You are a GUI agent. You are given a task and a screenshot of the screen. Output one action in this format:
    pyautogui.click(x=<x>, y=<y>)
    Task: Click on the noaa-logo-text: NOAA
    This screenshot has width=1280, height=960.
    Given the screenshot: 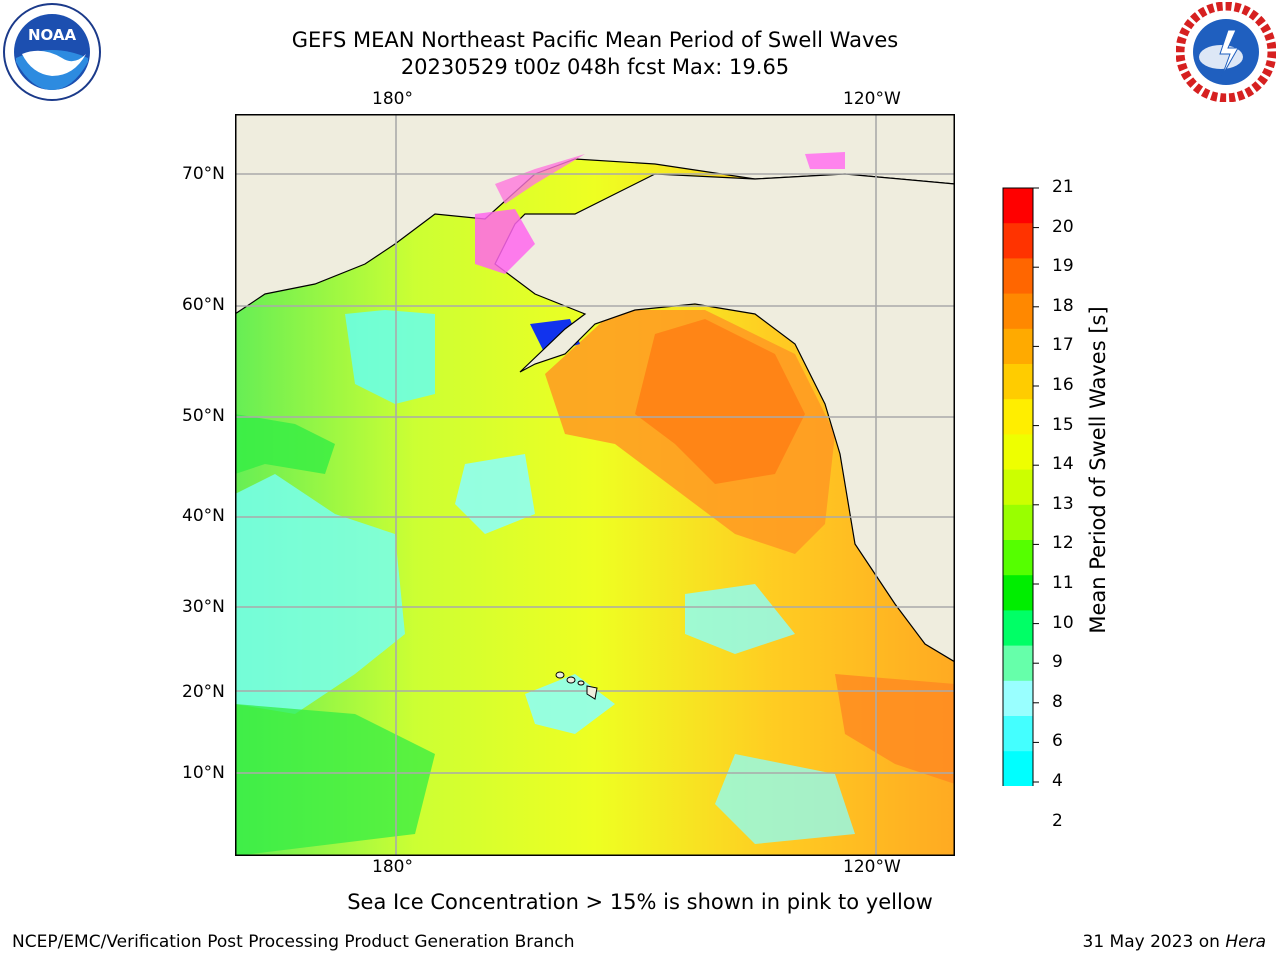 What is the action you would take?
    pyautogui.click(x=52, y=35)
    